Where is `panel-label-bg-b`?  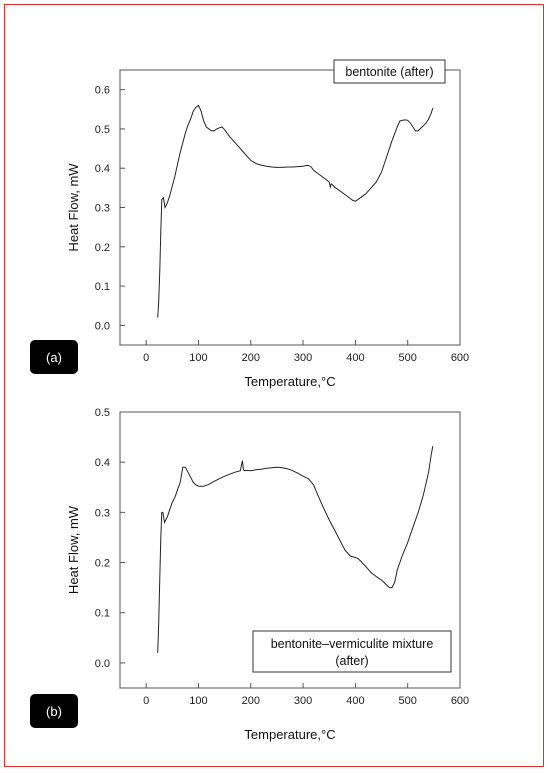
panel-label-bg-b is located at coordinates (54, 711).